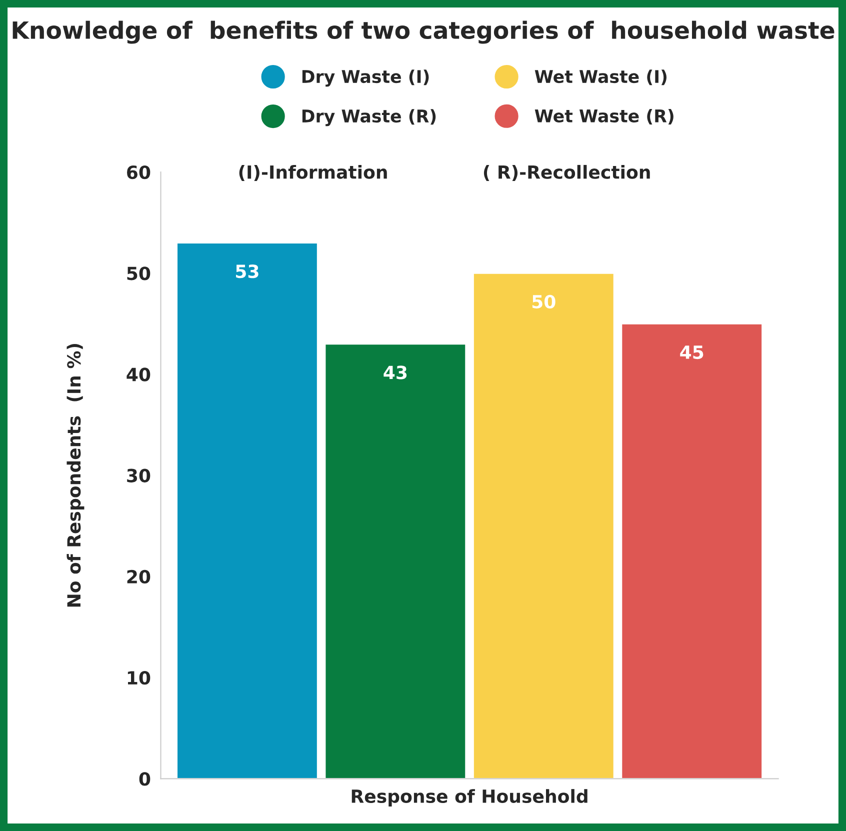 This screenshot has width=846, height=831. I want to click on annotation: ( R)-Recollection, so click(567, 173).